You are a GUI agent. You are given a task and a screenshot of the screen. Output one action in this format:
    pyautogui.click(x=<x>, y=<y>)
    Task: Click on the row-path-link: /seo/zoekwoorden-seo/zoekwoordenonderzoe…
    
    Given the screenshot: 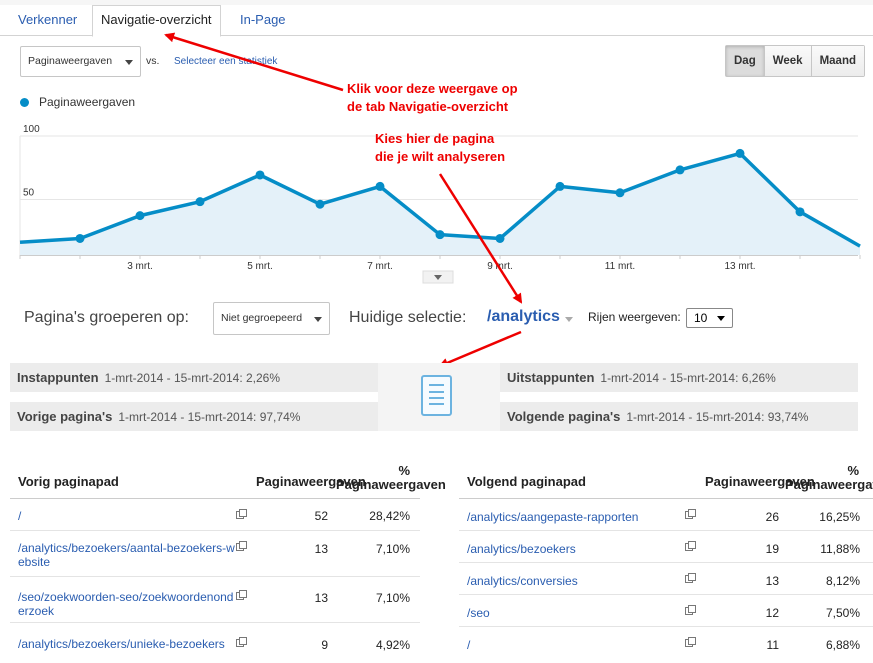 What is the action you would take?
    pyautogui.click(x=126, y=604)
    